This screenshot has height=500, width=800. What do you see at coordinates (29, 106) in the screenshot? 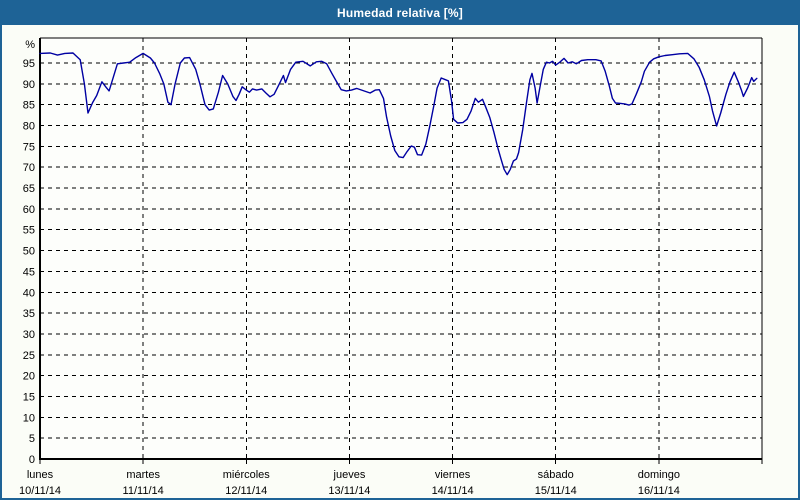
I see `y-tick-label: 85` at bounding box center [29, 106].